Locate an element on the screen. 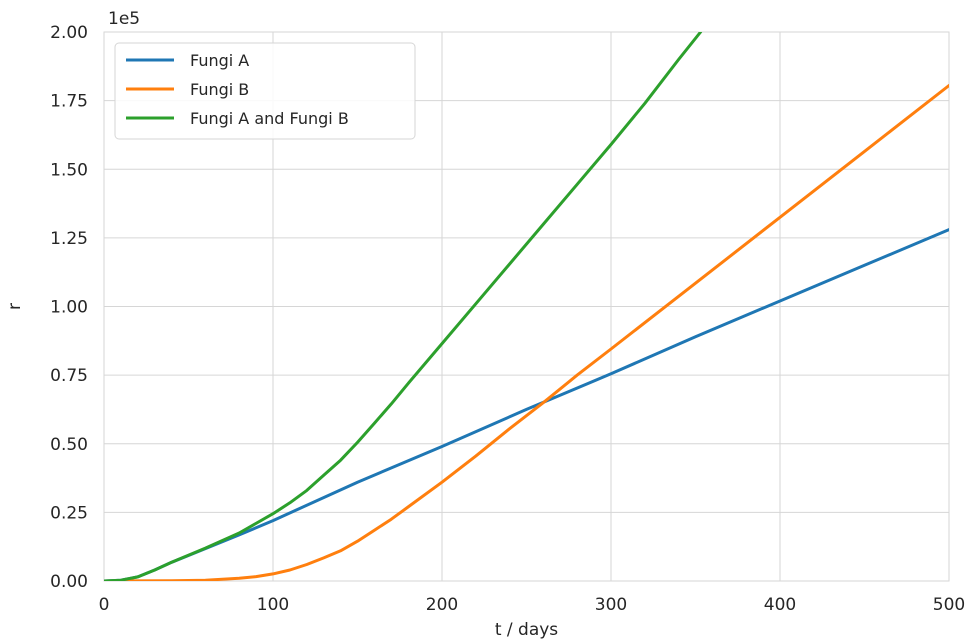  y-tick-label: 1.75 is located at coordinates (69, 102).